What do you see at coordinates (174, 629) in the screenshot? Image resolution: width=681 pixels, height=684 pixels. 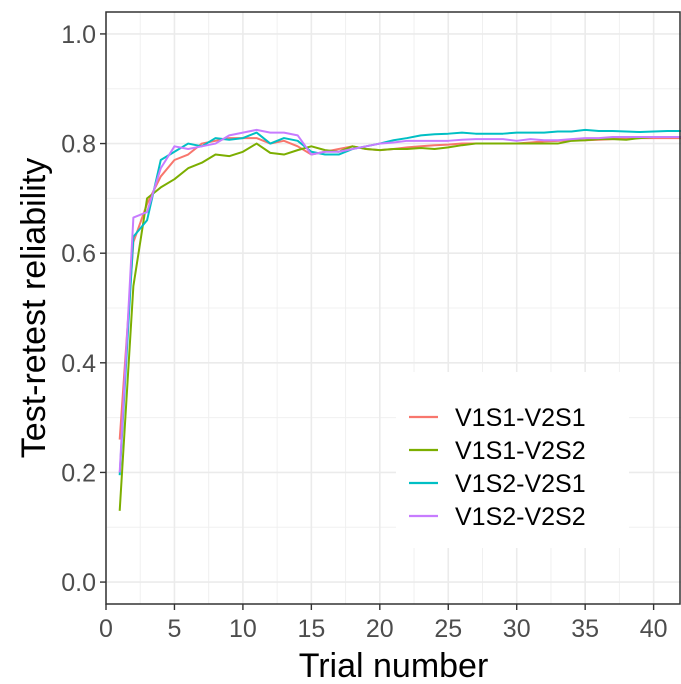 I see `x-tick-label: 5` at bounding box center [174, 629].